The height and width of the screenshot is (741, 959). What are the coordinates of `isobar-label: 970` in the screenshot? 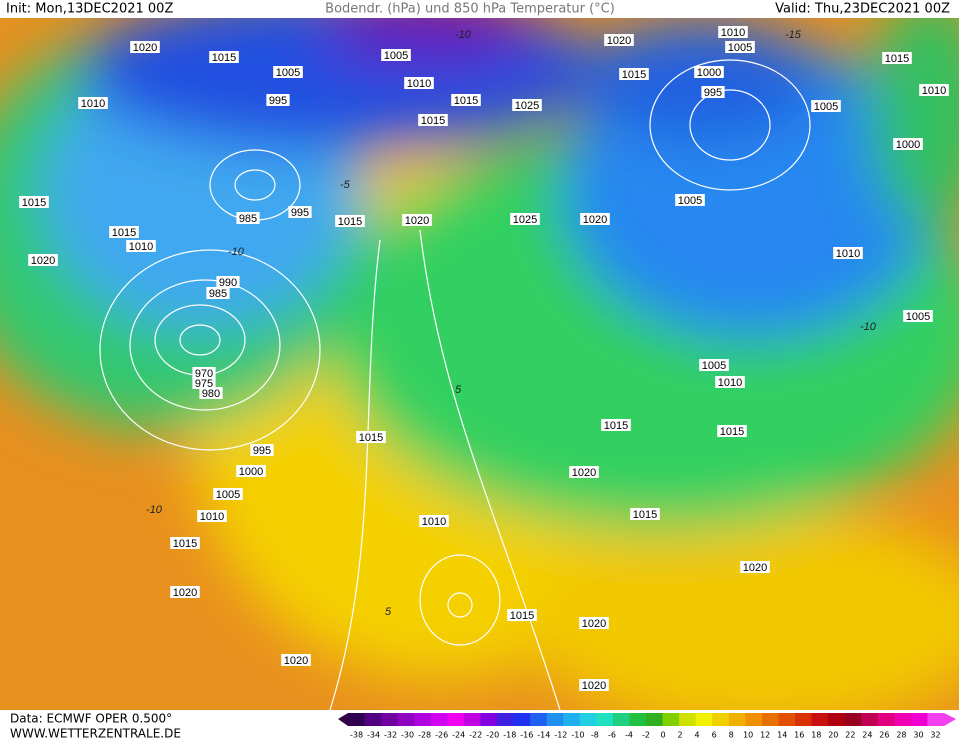 It's located at (204, 374).